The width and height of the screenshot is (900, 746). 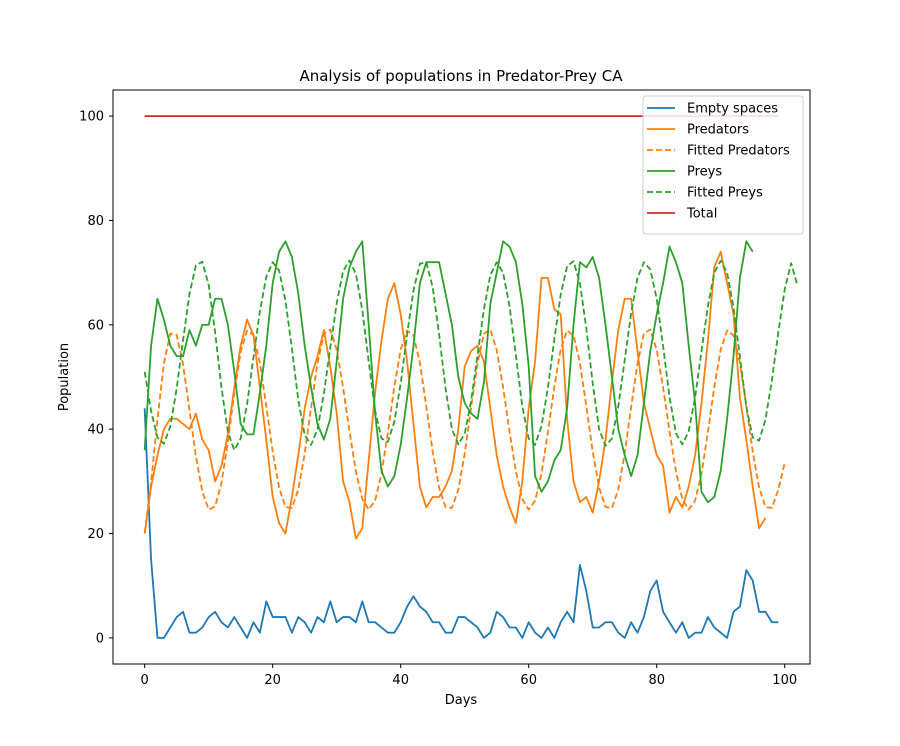 What do you see at coordinates (656, 680) in the screenshot?
I see `x-tick-label: 80` at bounding box center [656, 680].